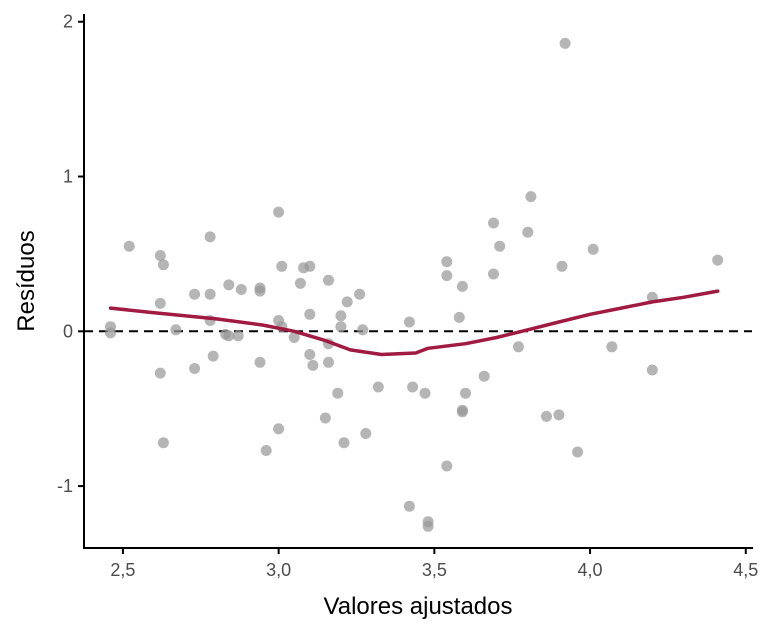 The height and width of the screenshot is (633, 768). I want to click on x-axis: 2,5 3,0 3,5 4,0 4,5, so click(420, 563).